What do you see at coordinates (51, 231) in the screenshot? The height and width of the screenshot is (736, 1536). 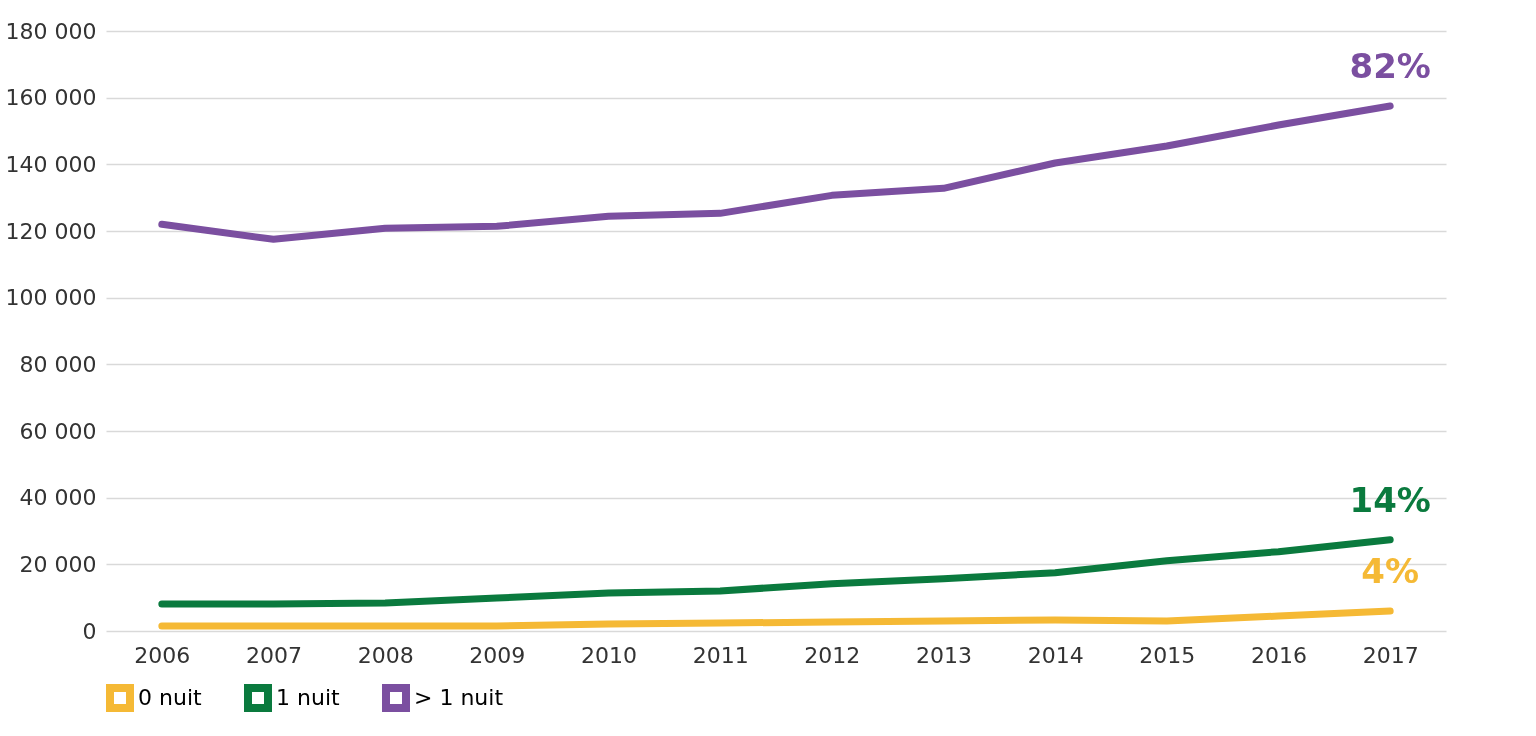 I see `y-tick-label: 120 000` at bounding box center [51, 231].